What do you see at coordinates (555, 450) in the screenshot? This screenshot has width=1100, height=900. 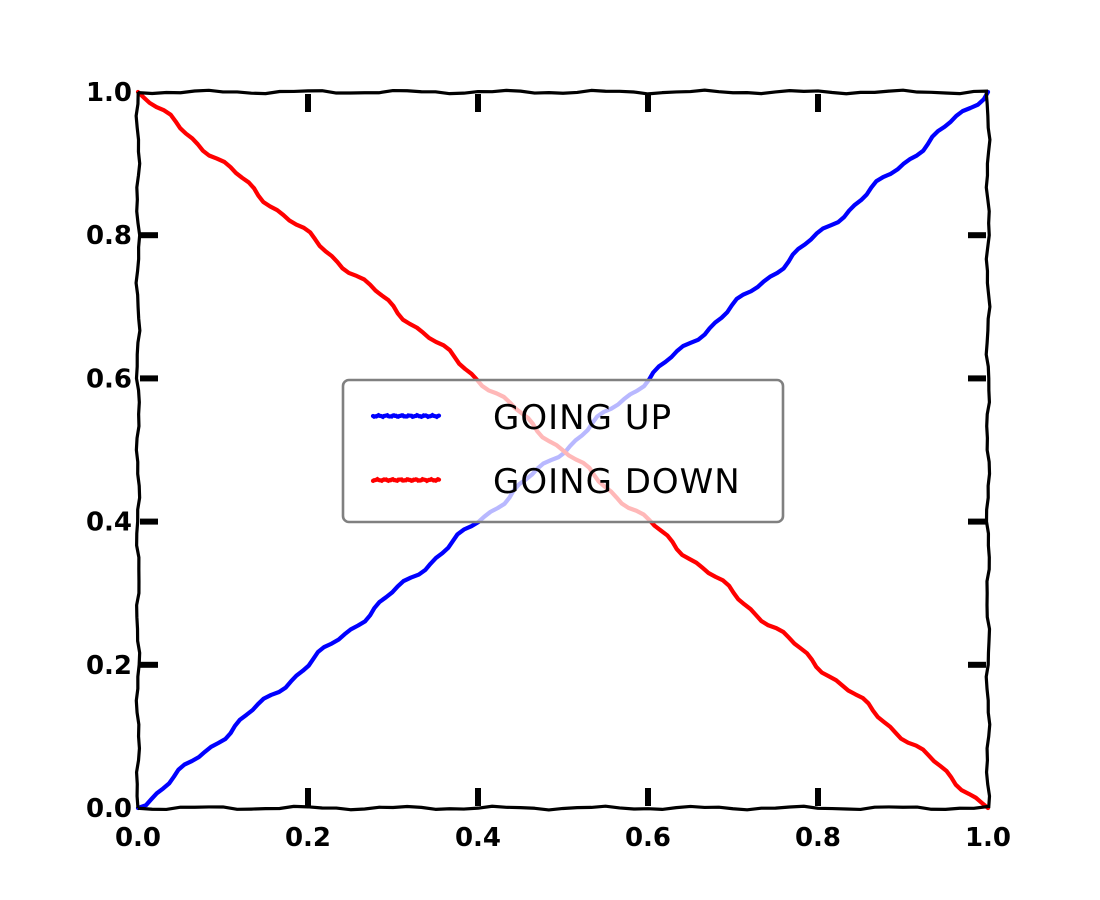 I see `legend-entries: GOING UP GOING DOWN` at bounding box center [555, 450].